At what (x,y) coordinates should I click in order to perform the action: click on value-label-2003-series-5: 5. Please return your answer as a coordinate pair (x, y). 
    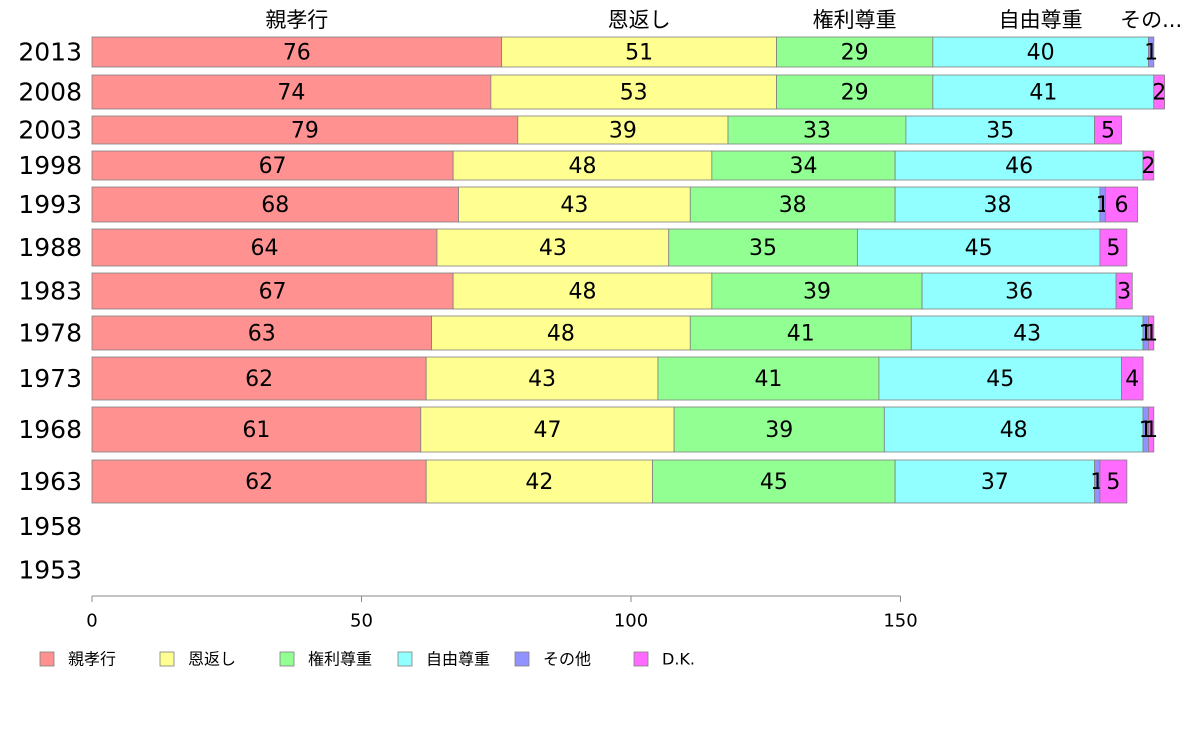
    Looking at the image, I should click on (1108, 131).